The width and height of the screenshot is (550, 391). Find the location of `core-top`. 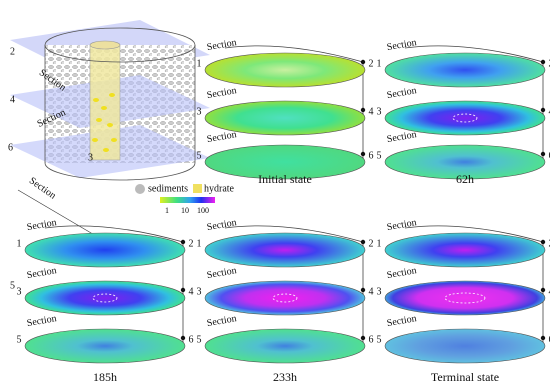

core-top is located at coordinates (105, 45).